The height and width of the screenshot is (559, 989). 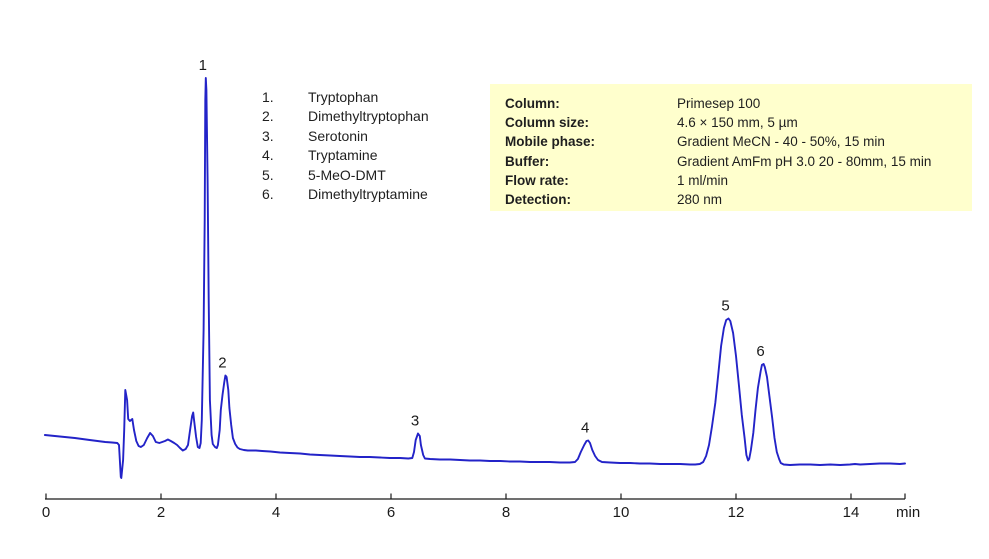 What do you see at coordinates (268, 155) in the screenshot?
I see `legend-item-number: 4.` at bounding box center [268, 155].